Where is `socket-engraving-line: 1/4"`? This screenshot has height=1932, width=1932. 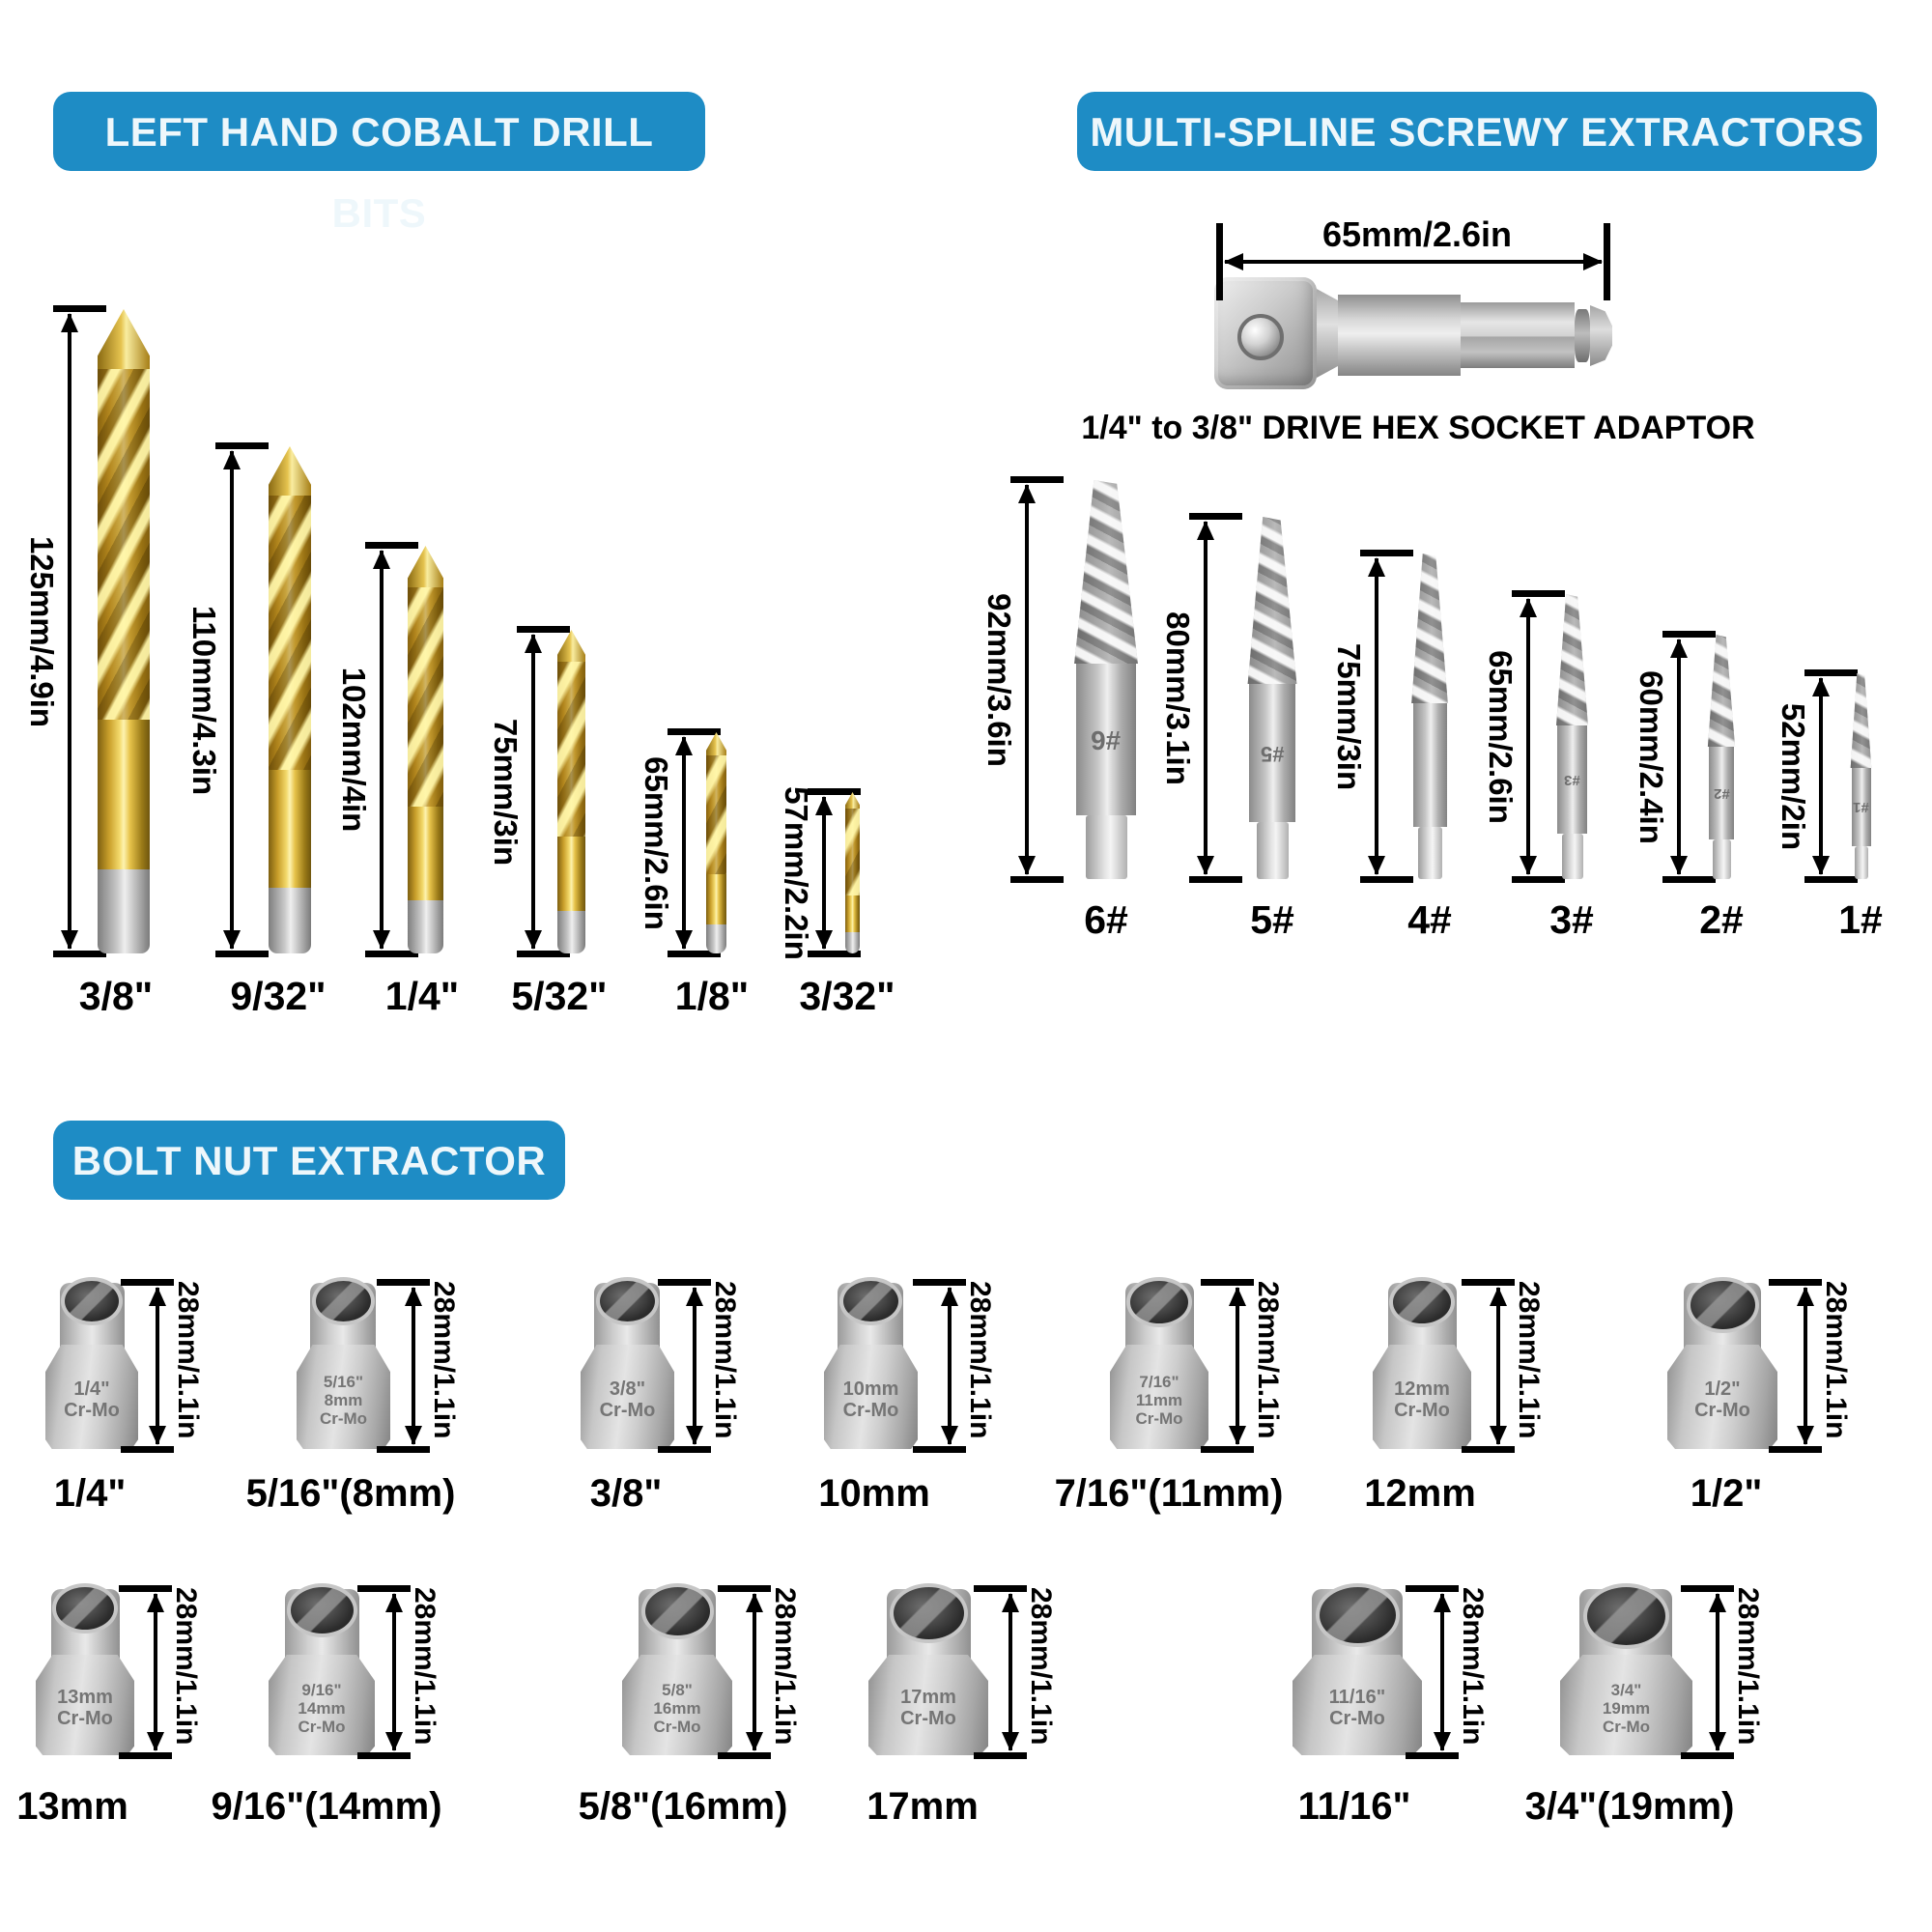
socket-engraving-line: 1/4" is located at coordinates (91, 1389).